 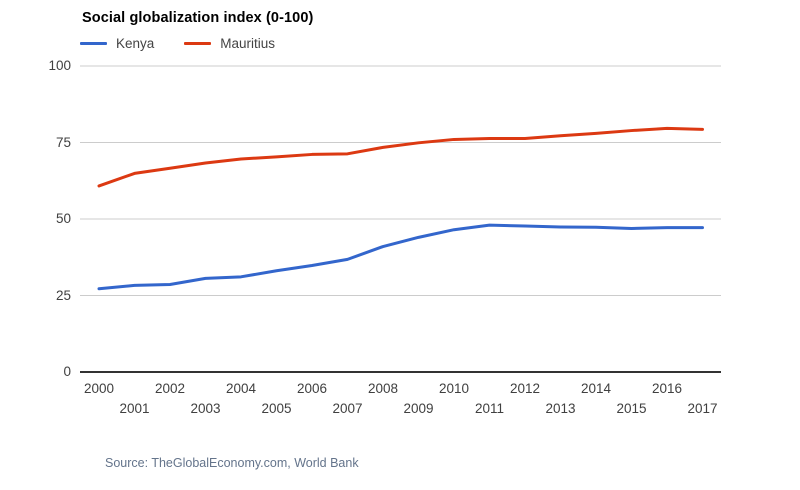 What do you see at coordinates (198, 43) in the screenshot?
I see `mauritius-line-swatch` at bounding box center [198, 43].